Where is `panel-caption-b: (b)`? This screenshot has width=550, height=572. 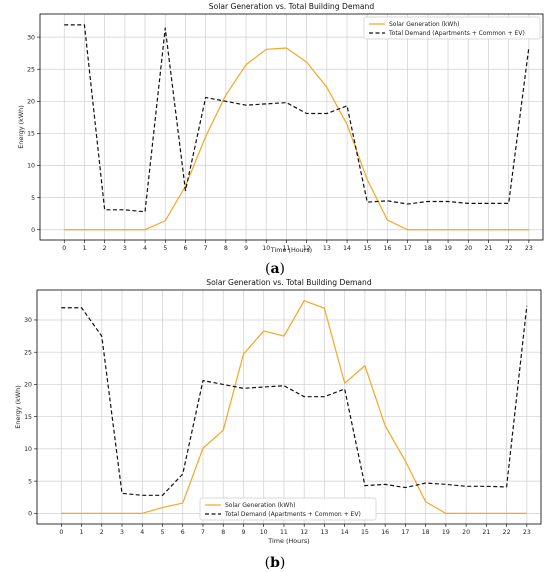 panel-caption-b: (b) is located at coordinates (275, 563).